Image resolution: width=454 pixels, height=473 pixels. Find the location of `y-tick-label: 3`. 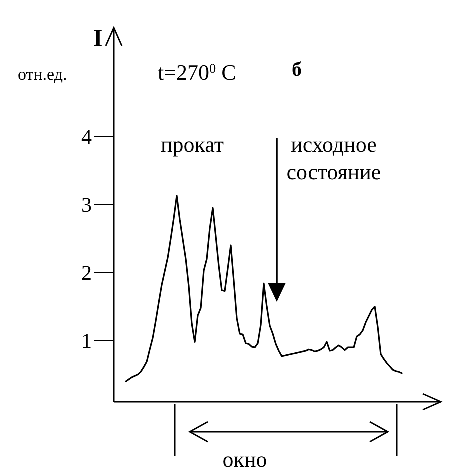

y-tick-label: 3 is located at coordinates (87, 204).